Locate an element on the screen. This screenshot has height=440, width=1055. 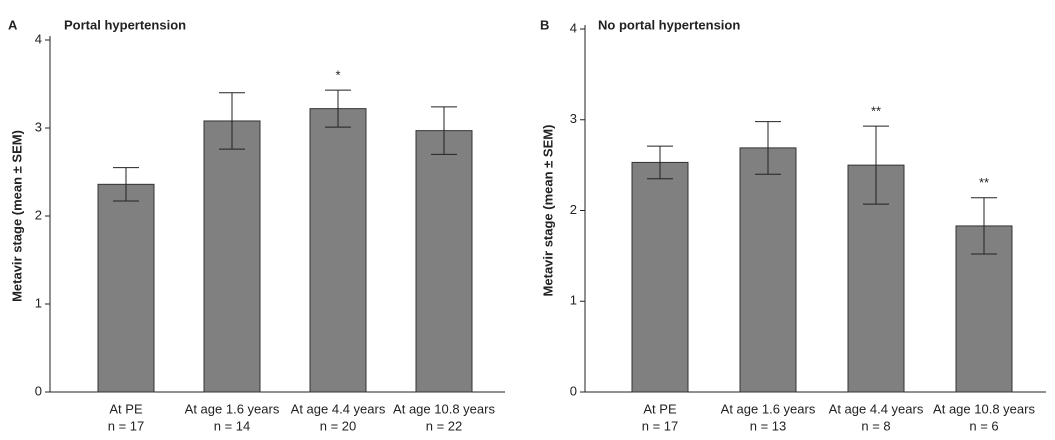
sample-size: n = 6 is located at coordinates (983, 425).